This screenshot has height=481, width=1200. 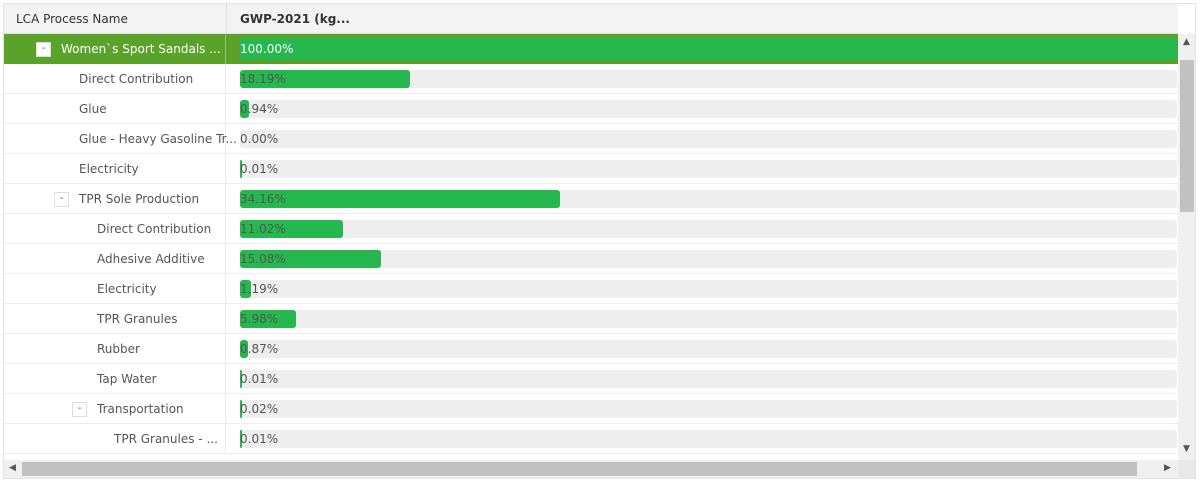 I want to click on tree-row: TPR Granules 5.98%, so click(x=591, y=319).